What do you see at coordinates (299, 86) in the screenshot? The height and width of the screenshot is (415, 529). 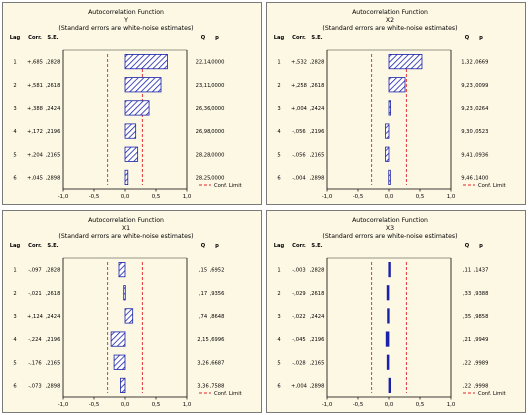 I see `corr-label: +,258` at bounding box center [299, 86].